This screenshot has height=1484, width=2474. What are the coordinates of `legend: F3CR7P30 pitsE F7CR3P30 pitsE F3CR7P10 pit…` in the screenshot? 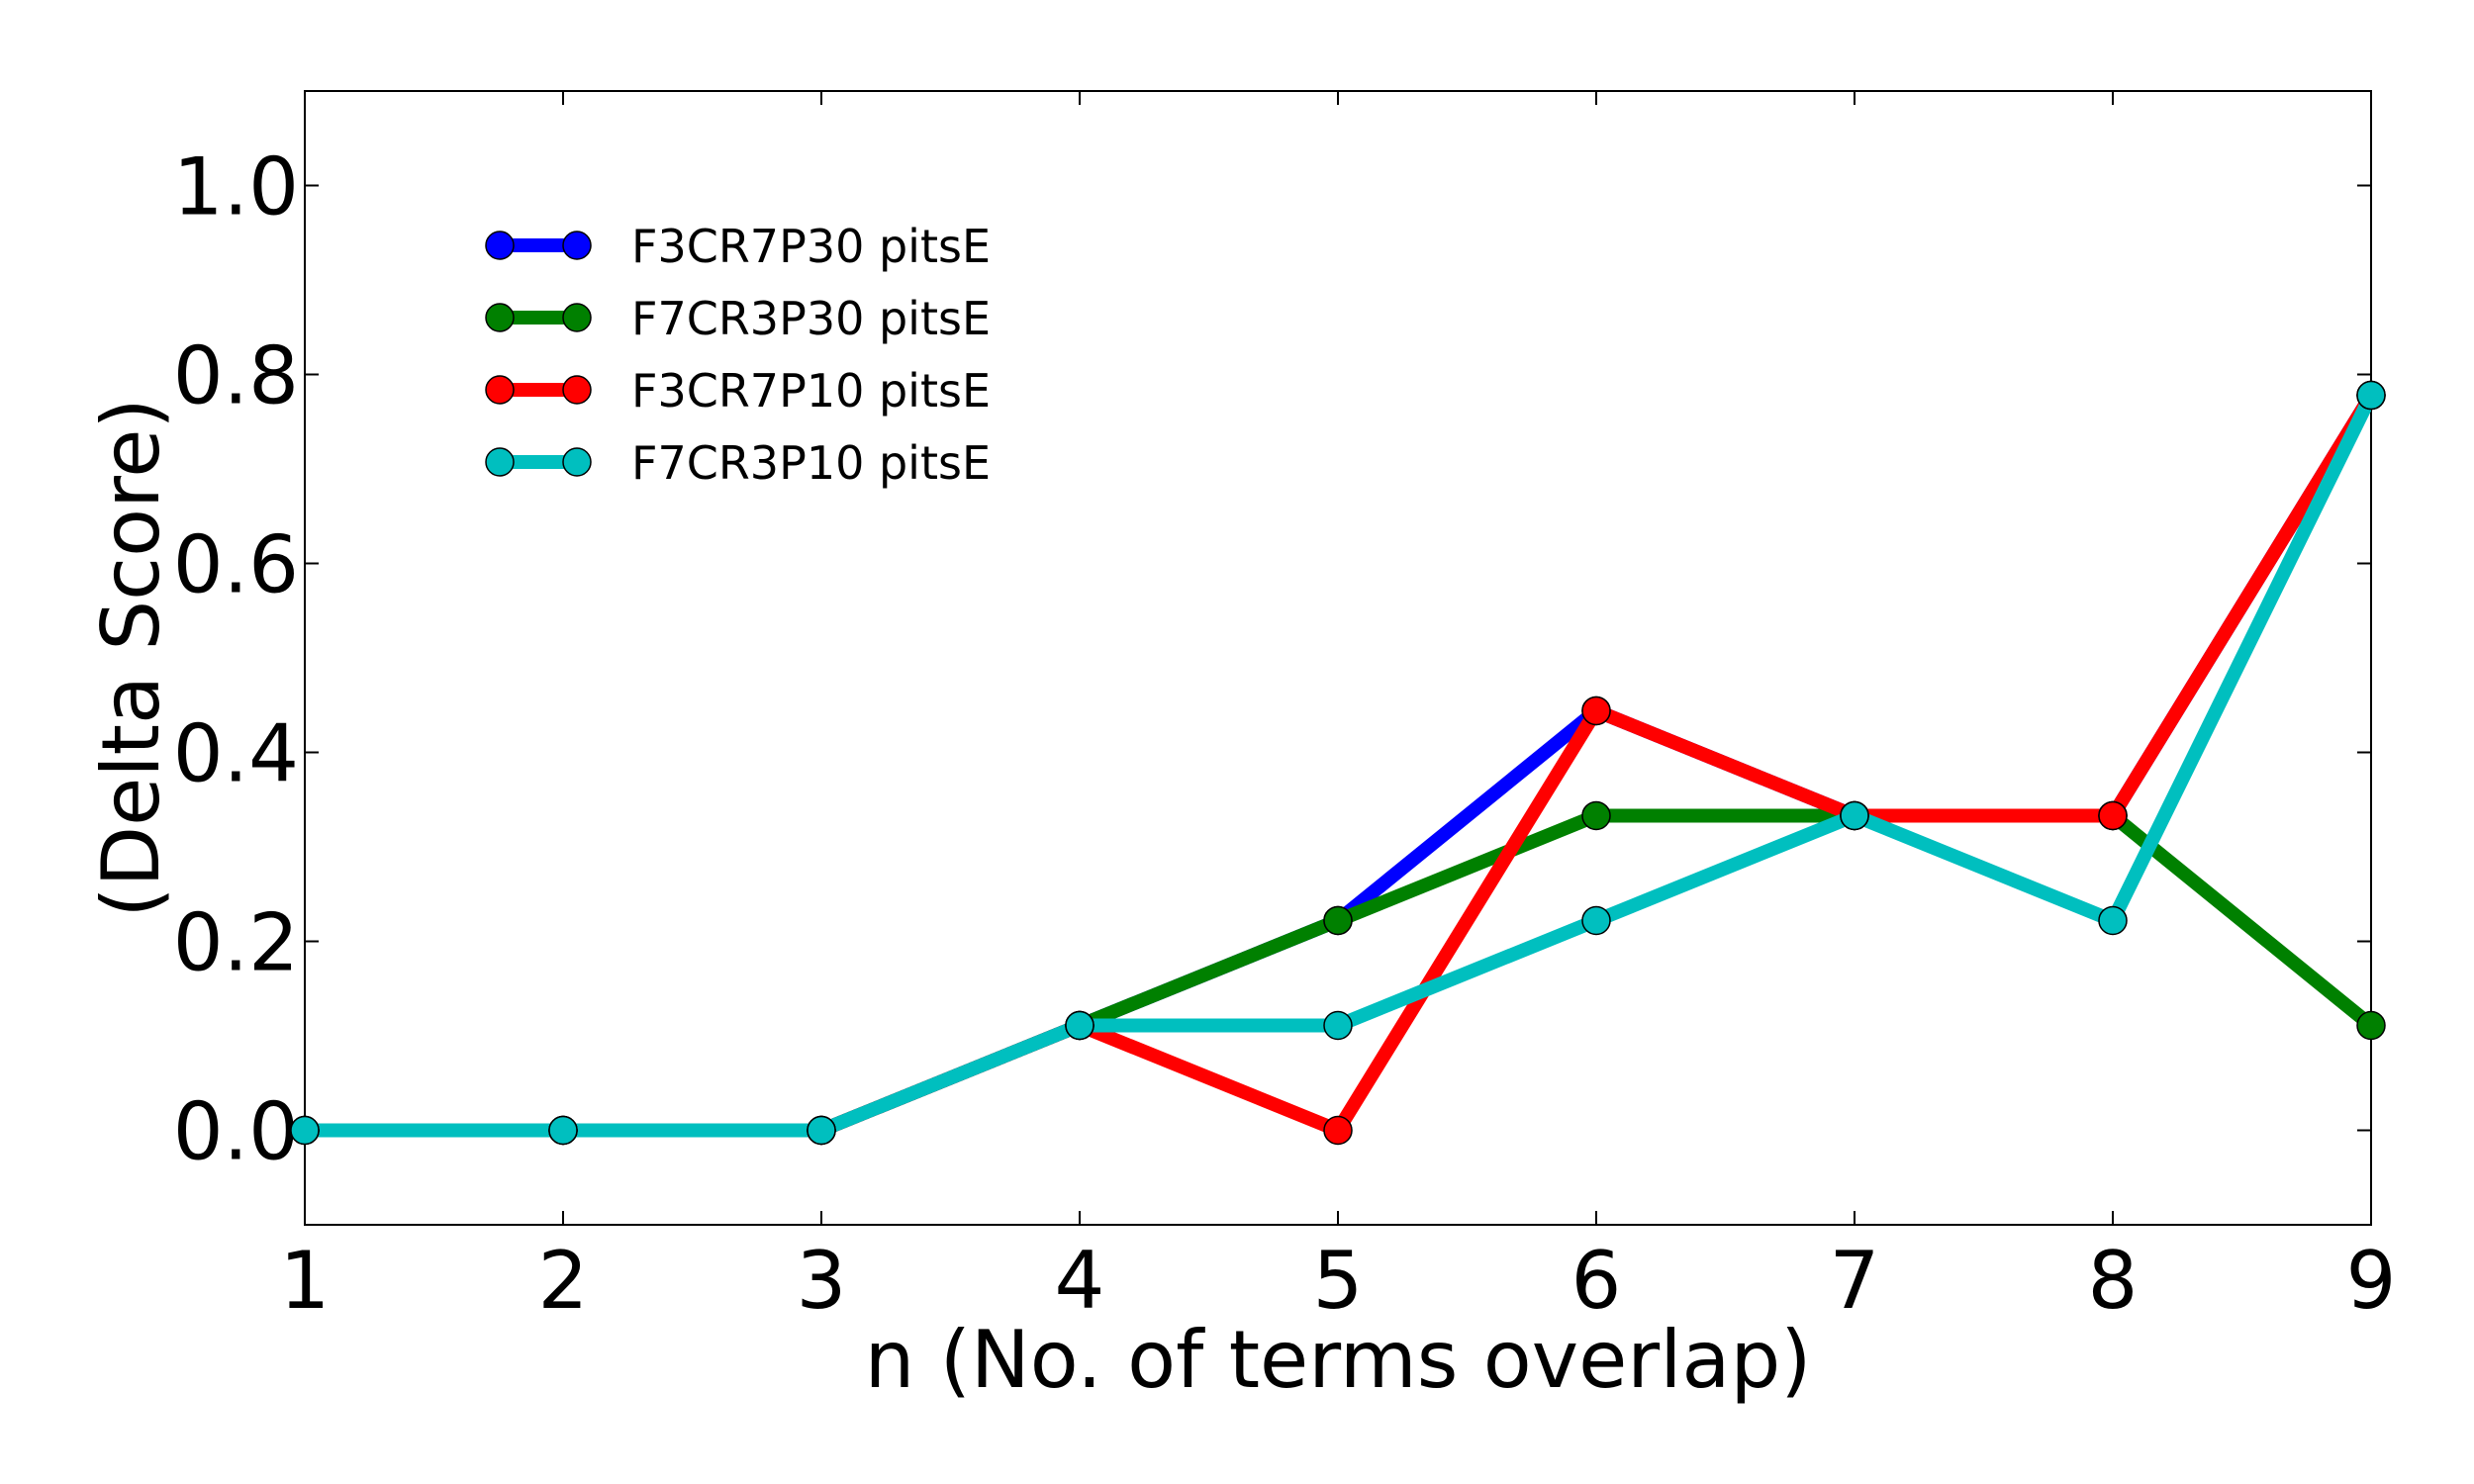 It's located at (738, 355).